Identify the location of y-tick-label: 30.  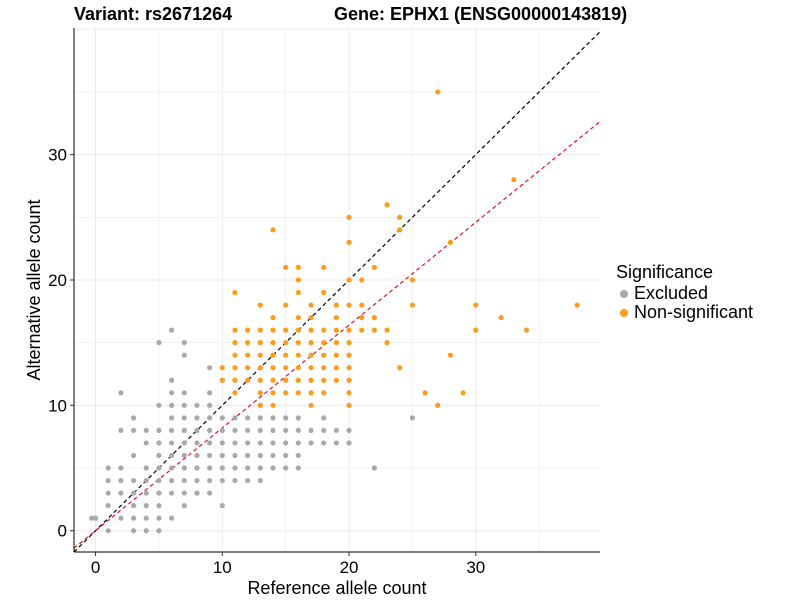
(57, 155).